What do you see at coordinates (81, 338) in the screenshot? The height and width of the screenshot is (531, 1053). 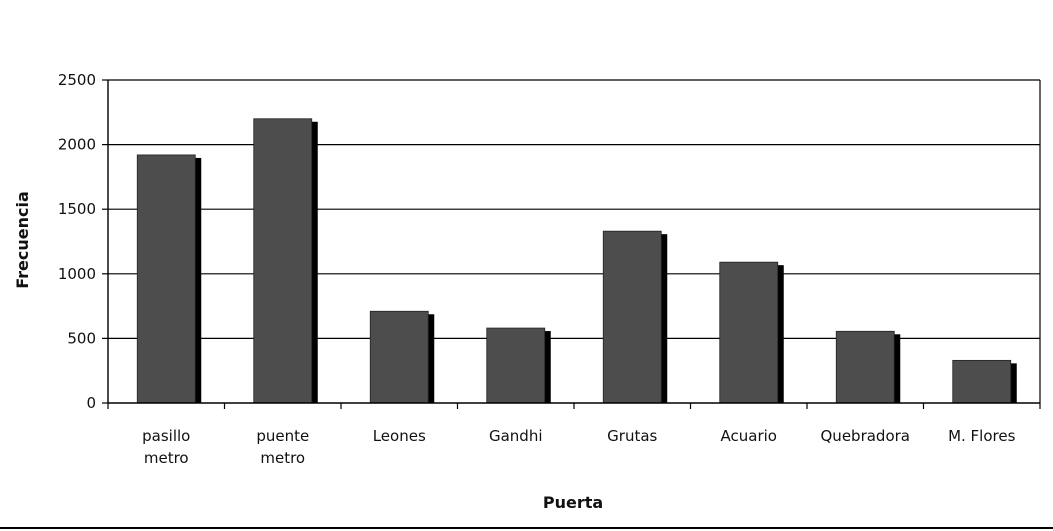 I see `y-tick-label: 500` at bounding box center [81, 338].